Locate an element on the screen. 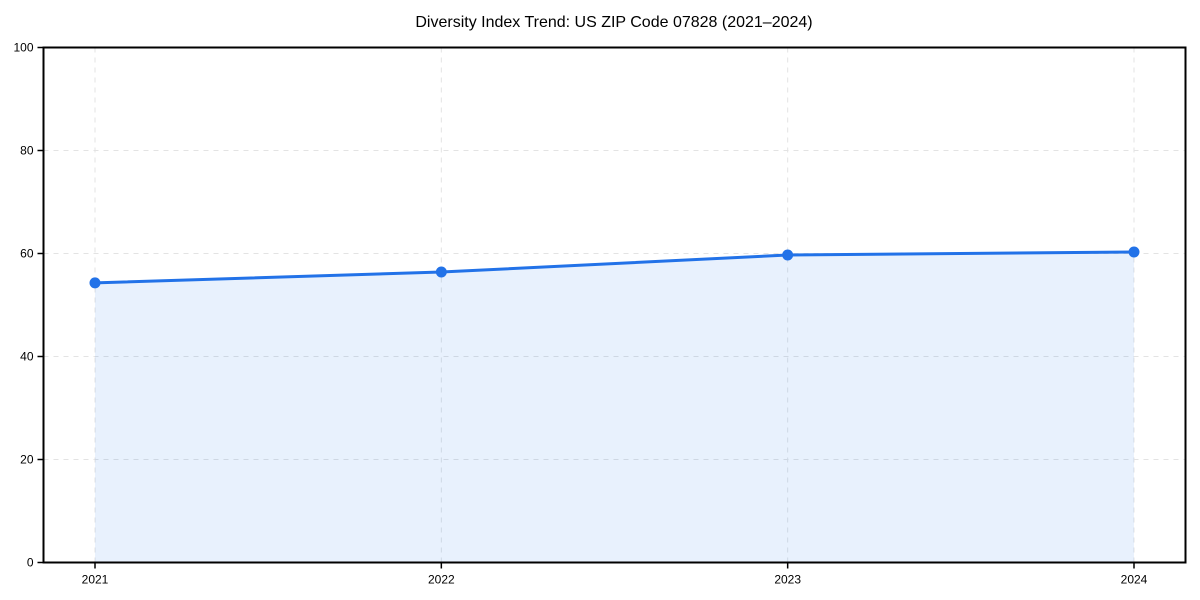 The height and width of the screenshot is (600, 1200). x-tick-label: 2022 is located at coordinates (441, 580).